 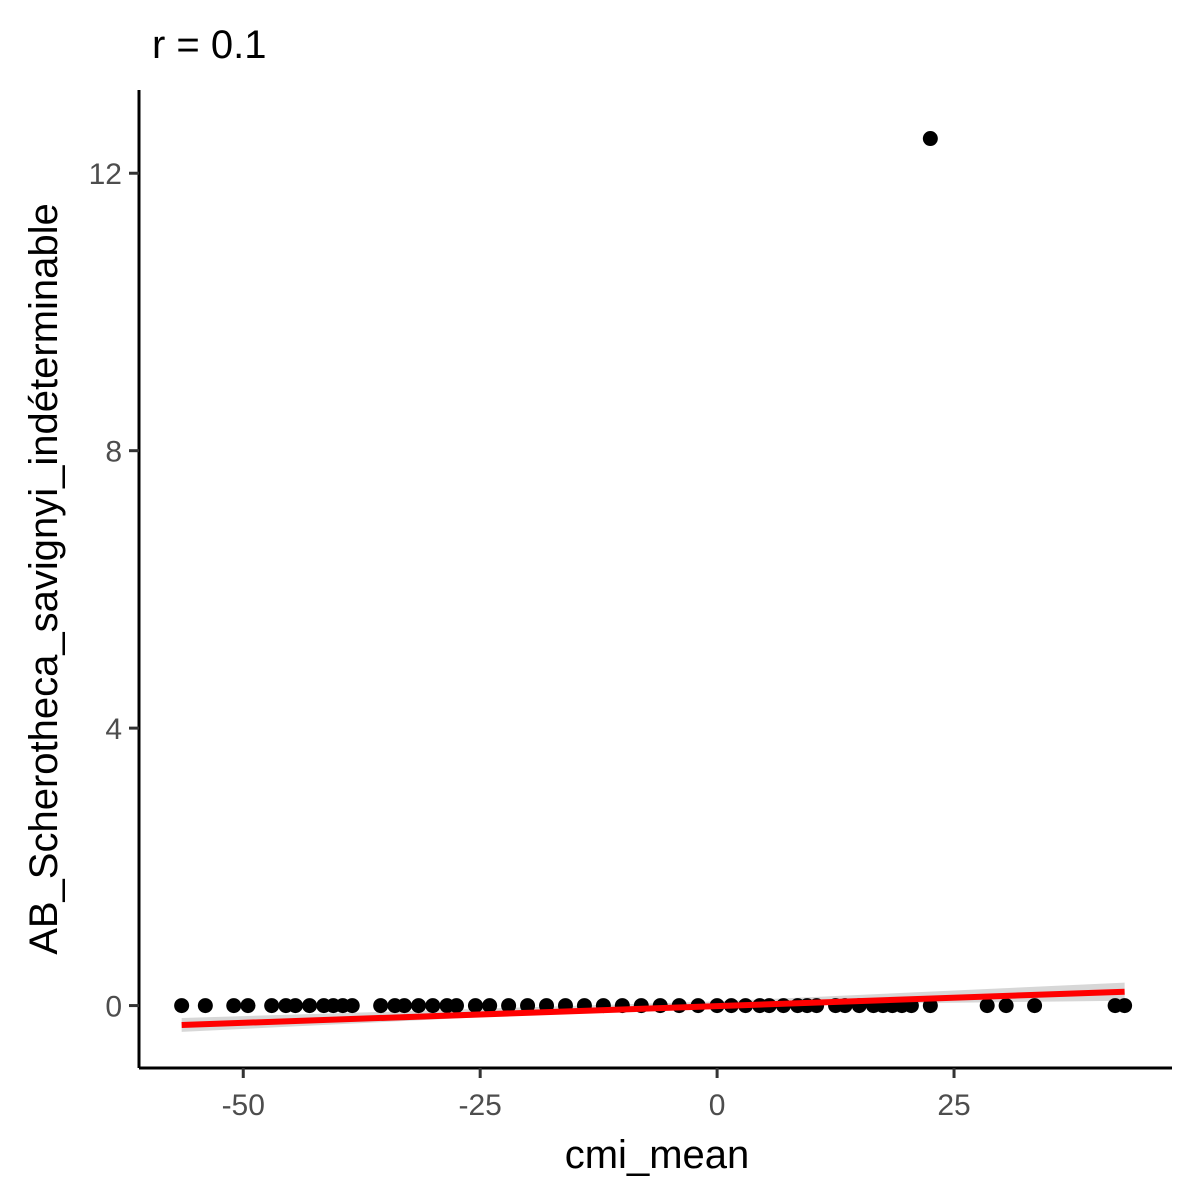 I want to click on y-tick-label: 8, so click(x=113, y=452).